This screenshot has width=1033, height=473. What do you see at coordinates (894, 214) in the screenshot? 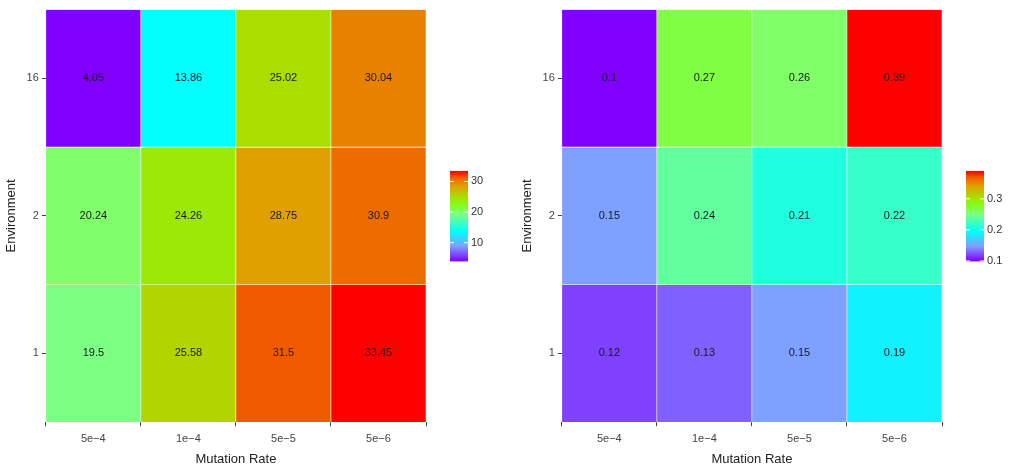
I see `data-label: 0.22` at bounding box center [894, 214].